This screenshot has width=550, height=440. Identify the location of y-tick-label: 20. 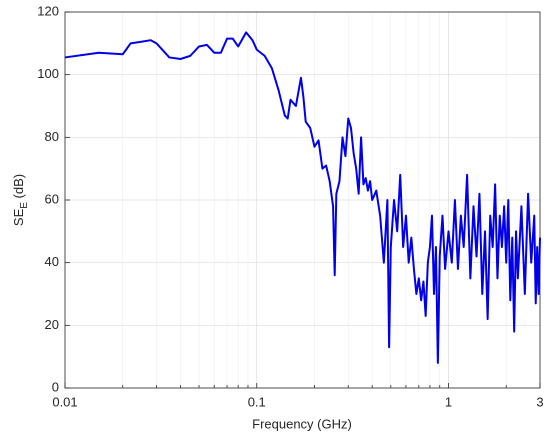
(52, 324).